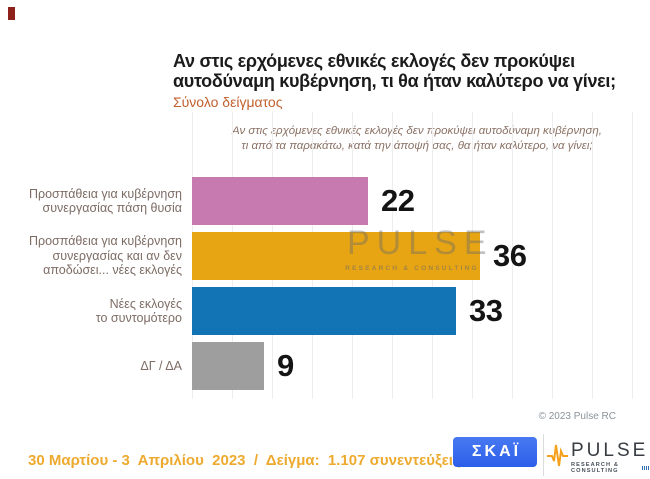  Describe the element at coordinates (398, 200) in the screenshot. I see `value-label-cooperation-any-cost: 22` at that location.